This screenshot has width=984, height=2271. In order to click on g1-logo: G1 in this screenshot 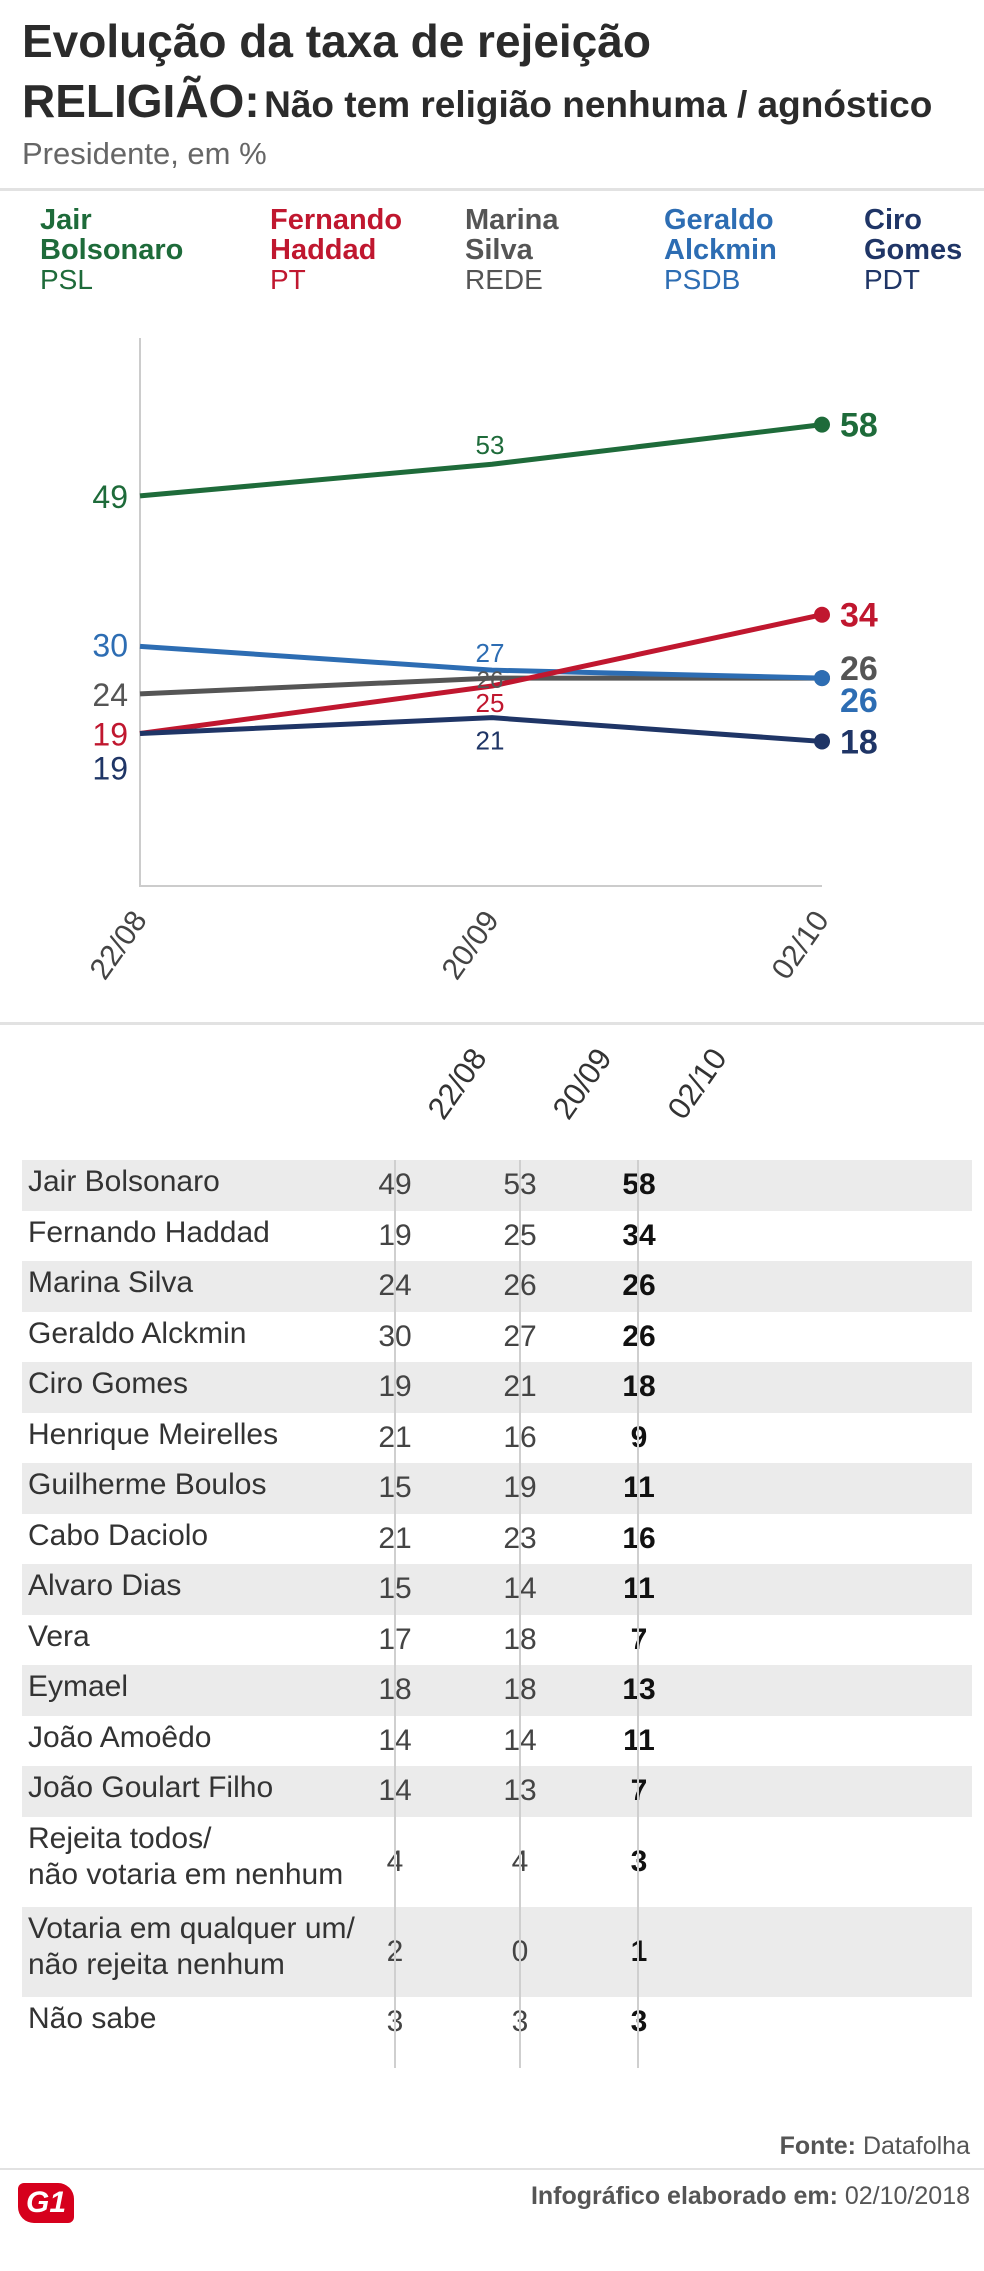, I will do `click(46, 2203)`.